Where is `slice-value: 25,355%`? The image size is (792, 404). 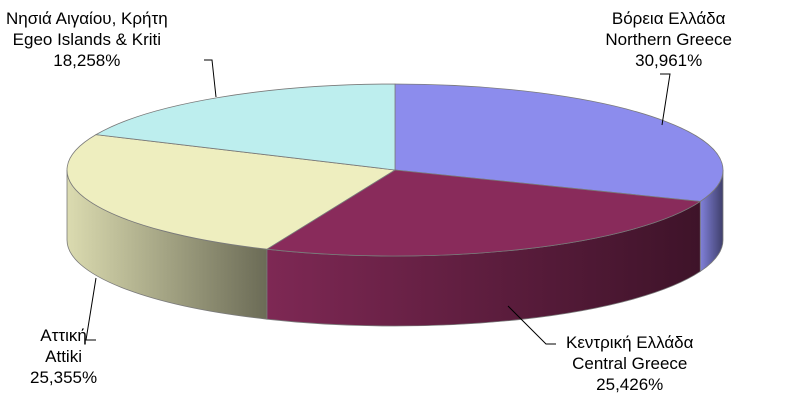
slice-value: 25,355% is located at coordinates (64, 377).